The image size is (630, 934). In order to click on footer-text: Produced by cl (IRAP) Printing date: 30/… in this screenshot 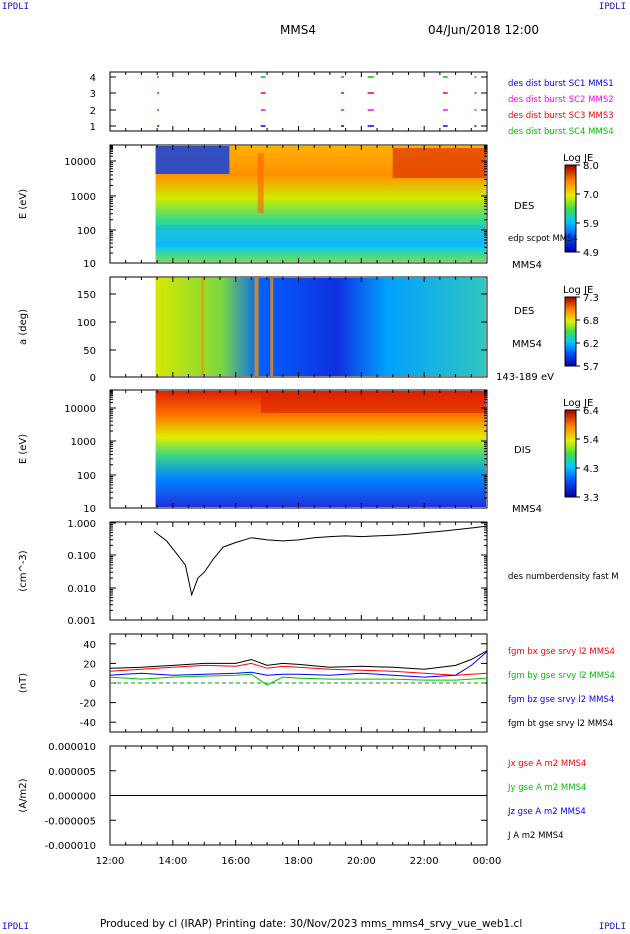, I will do `click(311, 924)`.